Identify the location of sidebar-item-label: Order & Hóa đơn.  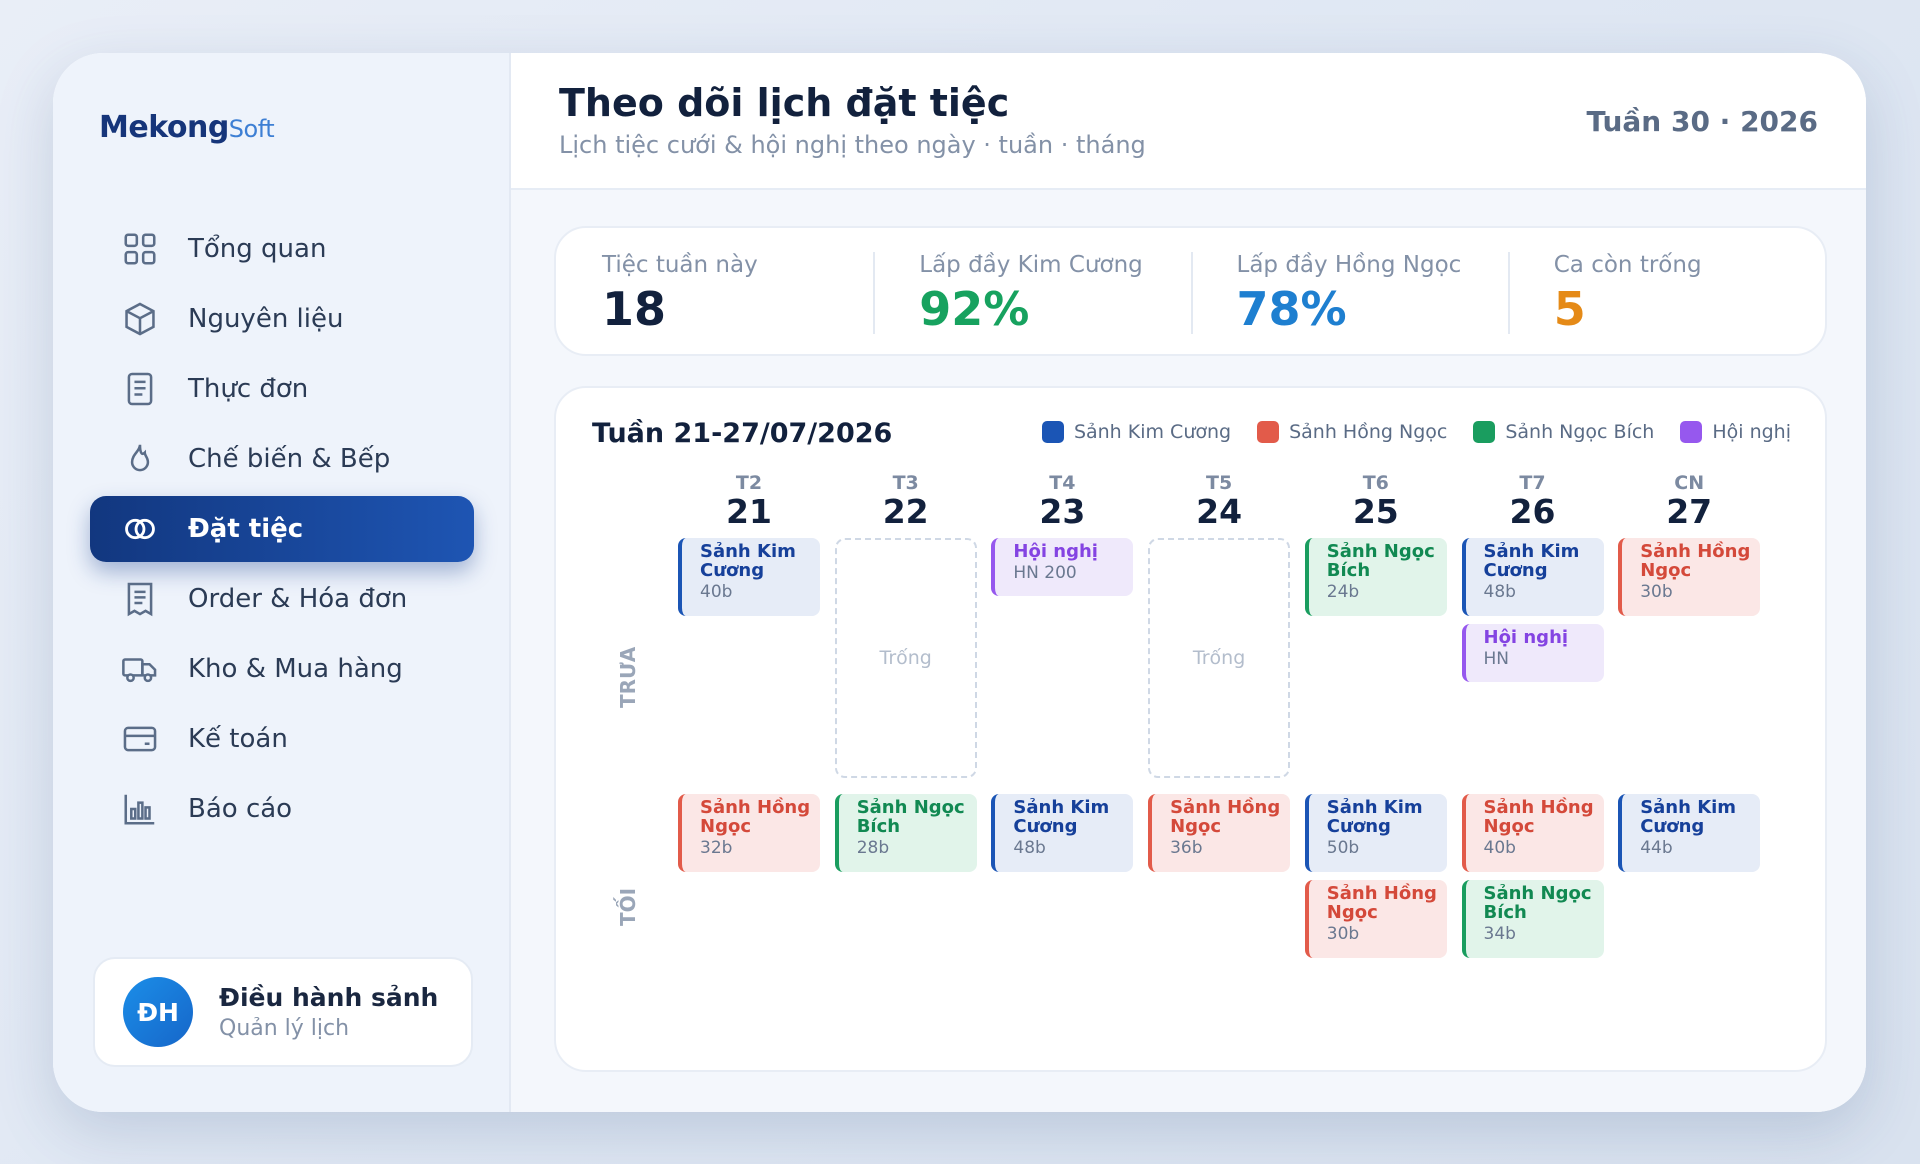
(298, 599).